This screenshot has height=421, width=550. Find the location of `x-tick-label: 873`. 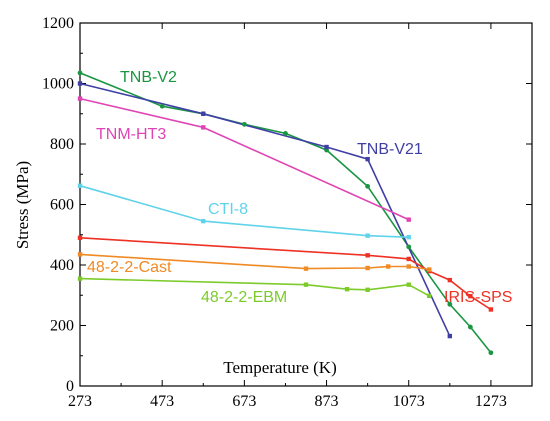

x-tick-label: 873 is located at coordinates (327, 401).